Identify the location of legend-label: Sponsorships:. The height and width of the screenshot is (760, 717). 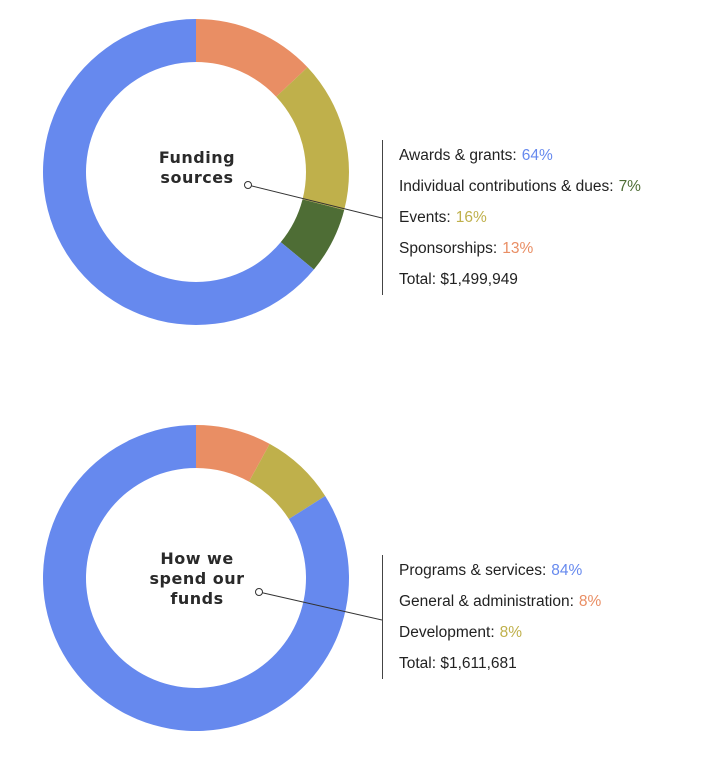
(448, 248).